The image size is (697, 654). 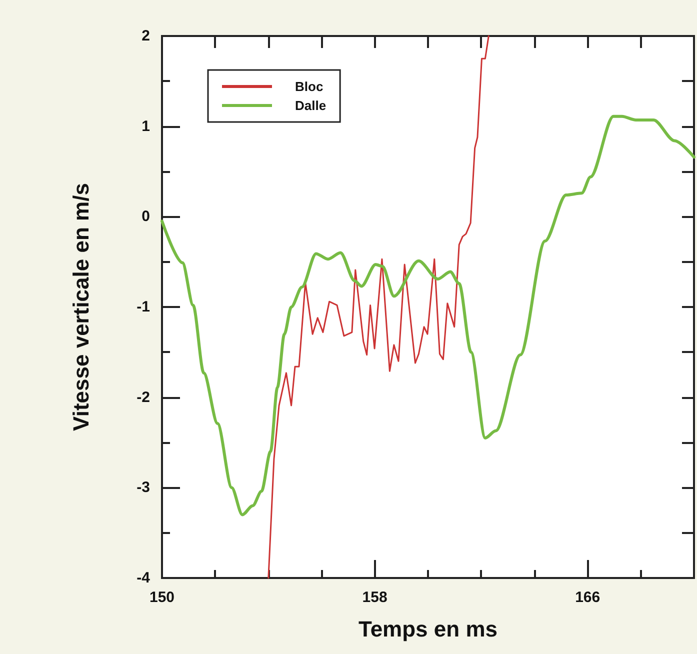 What do you see at coordinates (310, 105) in the screenshot?
I see `legend-label: Dalle` at bounding box center [310, 105].